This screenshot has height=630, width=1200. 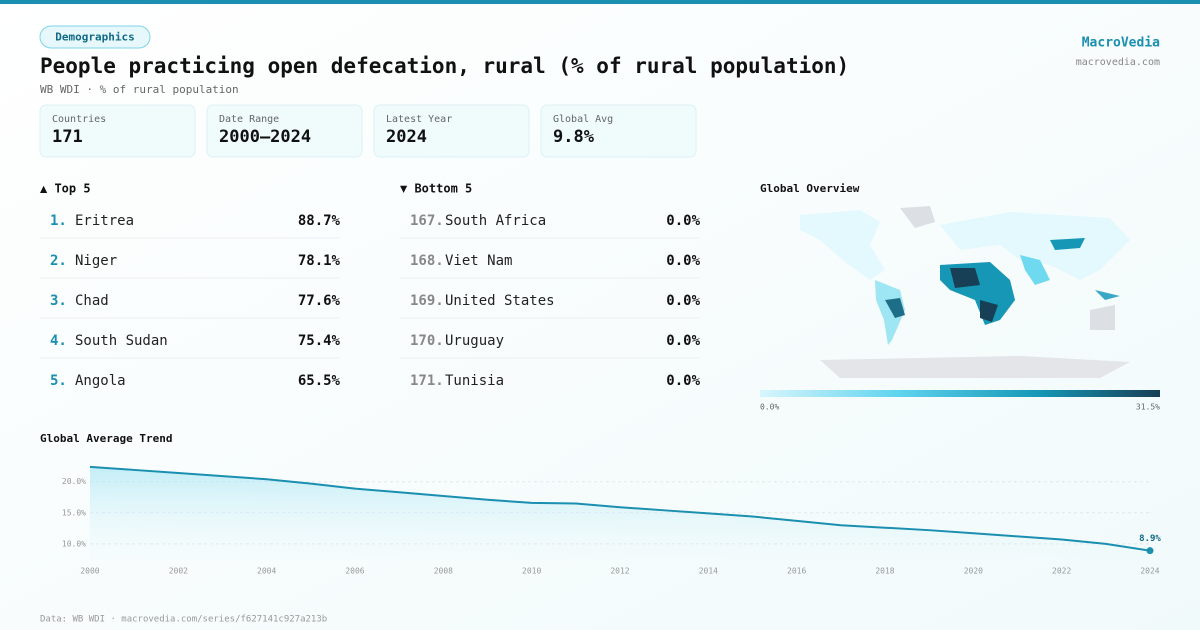 I want to click on country: Viet Nam, so click(x=478, y=261).